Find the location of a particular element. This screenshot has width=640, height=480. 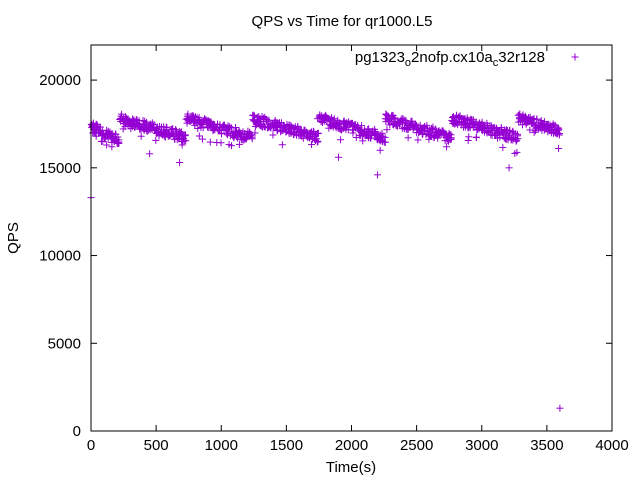

x-tick-label: 4000 is located at coordinates (611, 445).